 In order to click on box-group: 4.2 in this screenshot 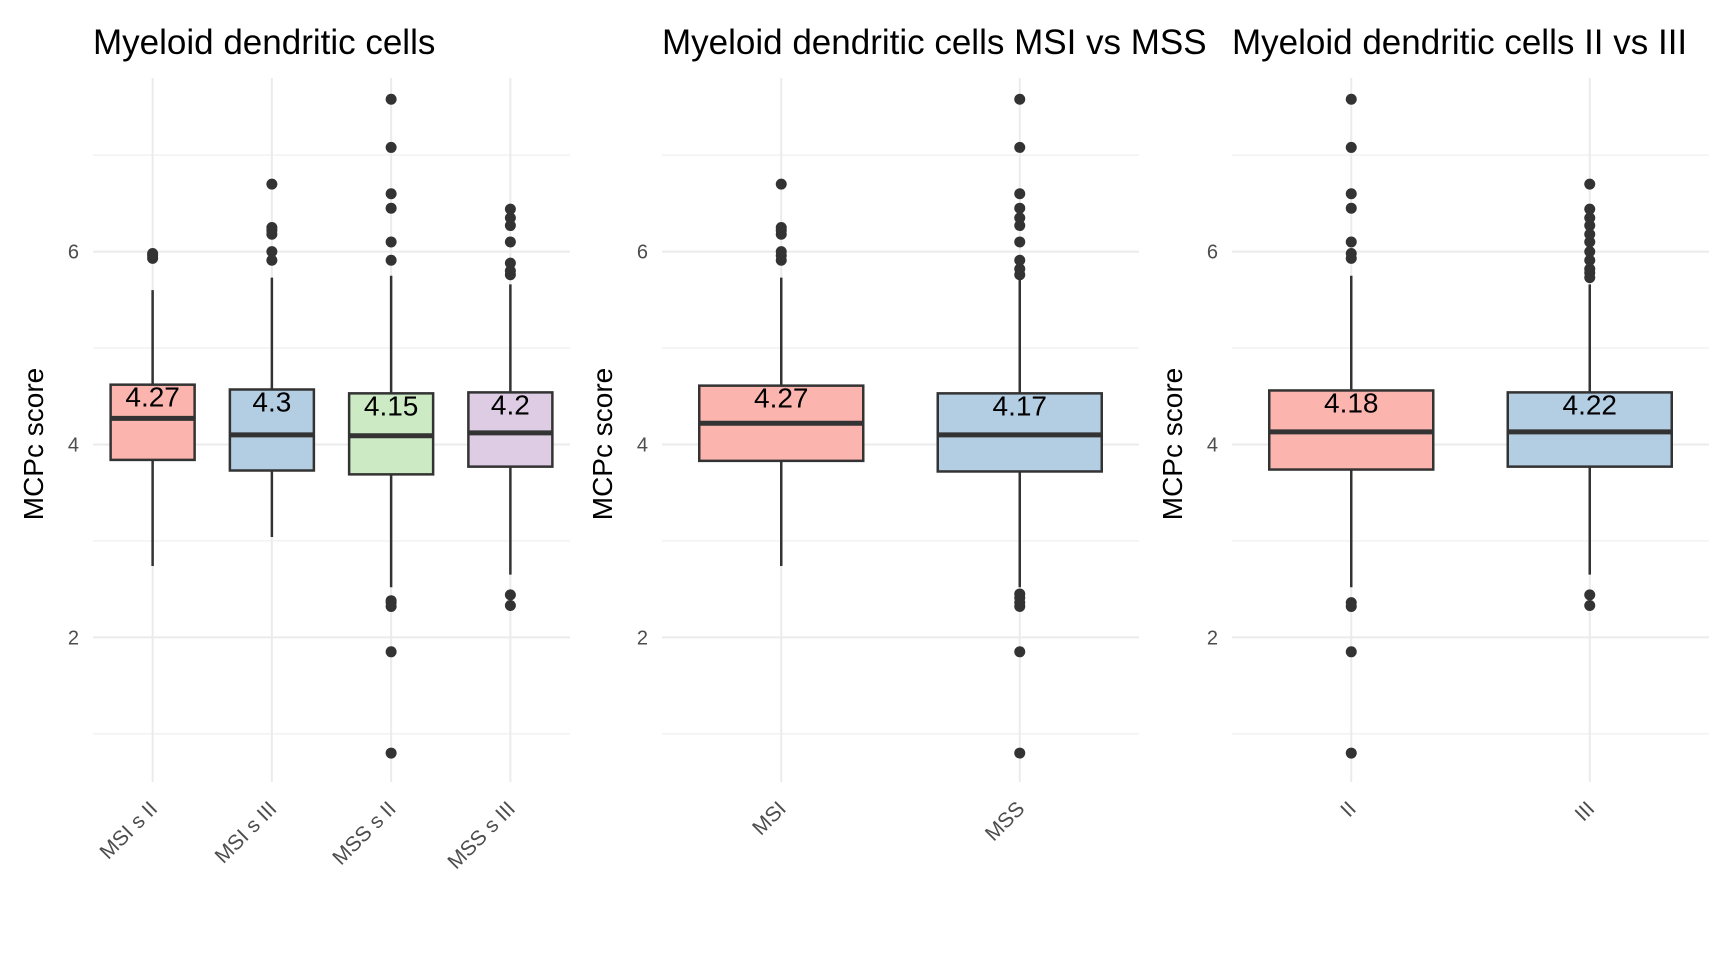, I will do `click(510, 407)`.